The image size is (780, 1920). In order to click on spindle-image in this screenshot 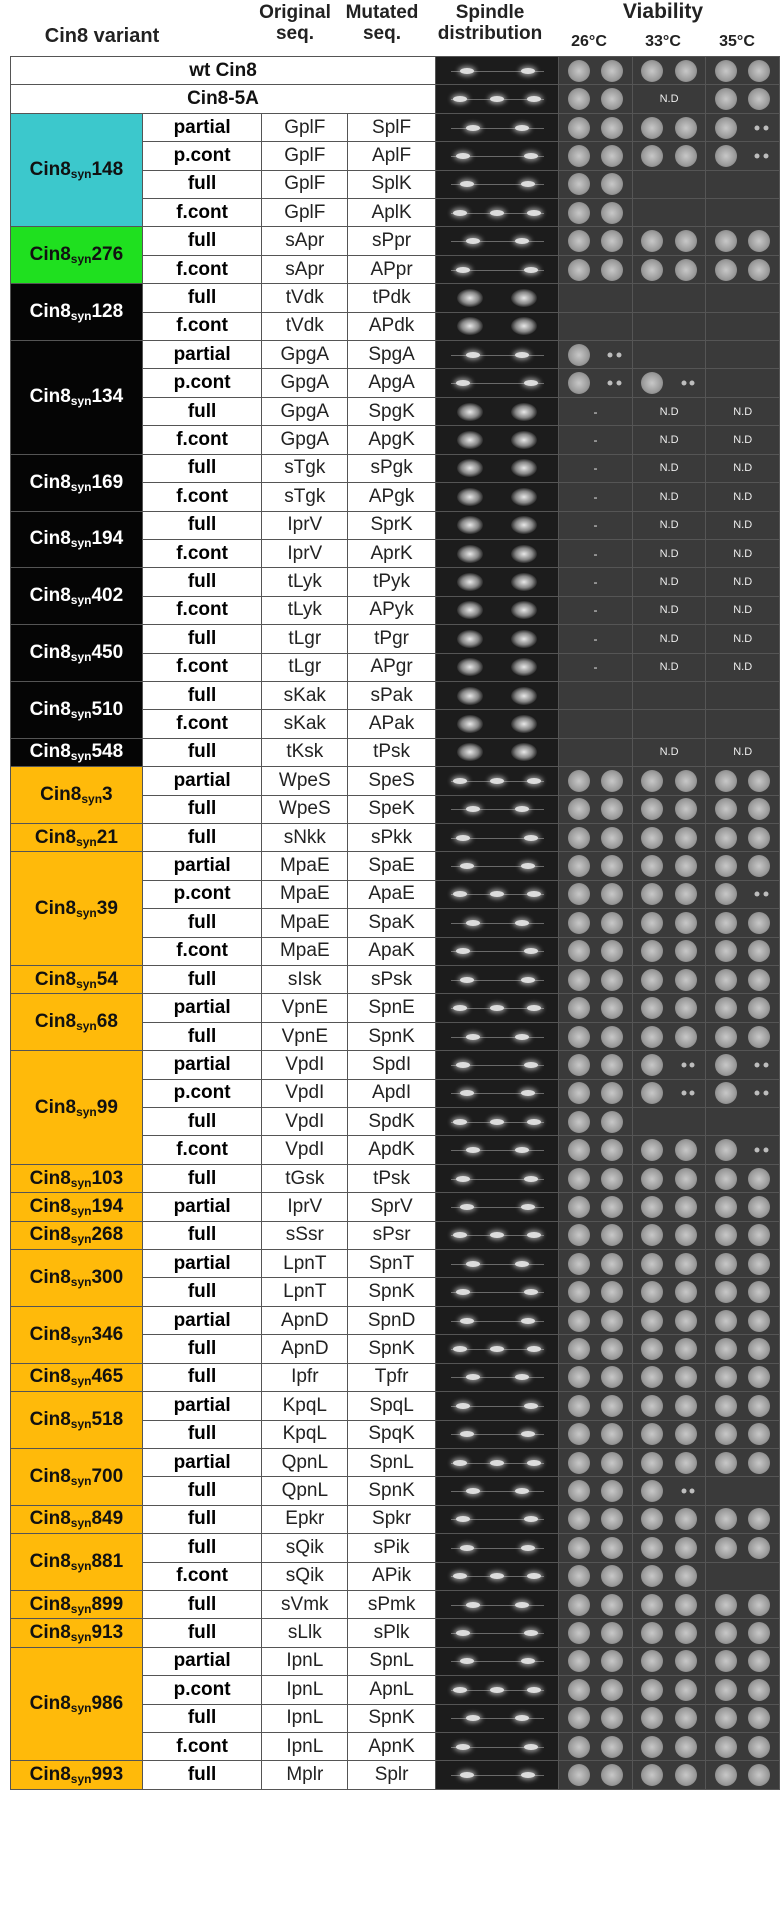, I will do `click(497, 1065)`.